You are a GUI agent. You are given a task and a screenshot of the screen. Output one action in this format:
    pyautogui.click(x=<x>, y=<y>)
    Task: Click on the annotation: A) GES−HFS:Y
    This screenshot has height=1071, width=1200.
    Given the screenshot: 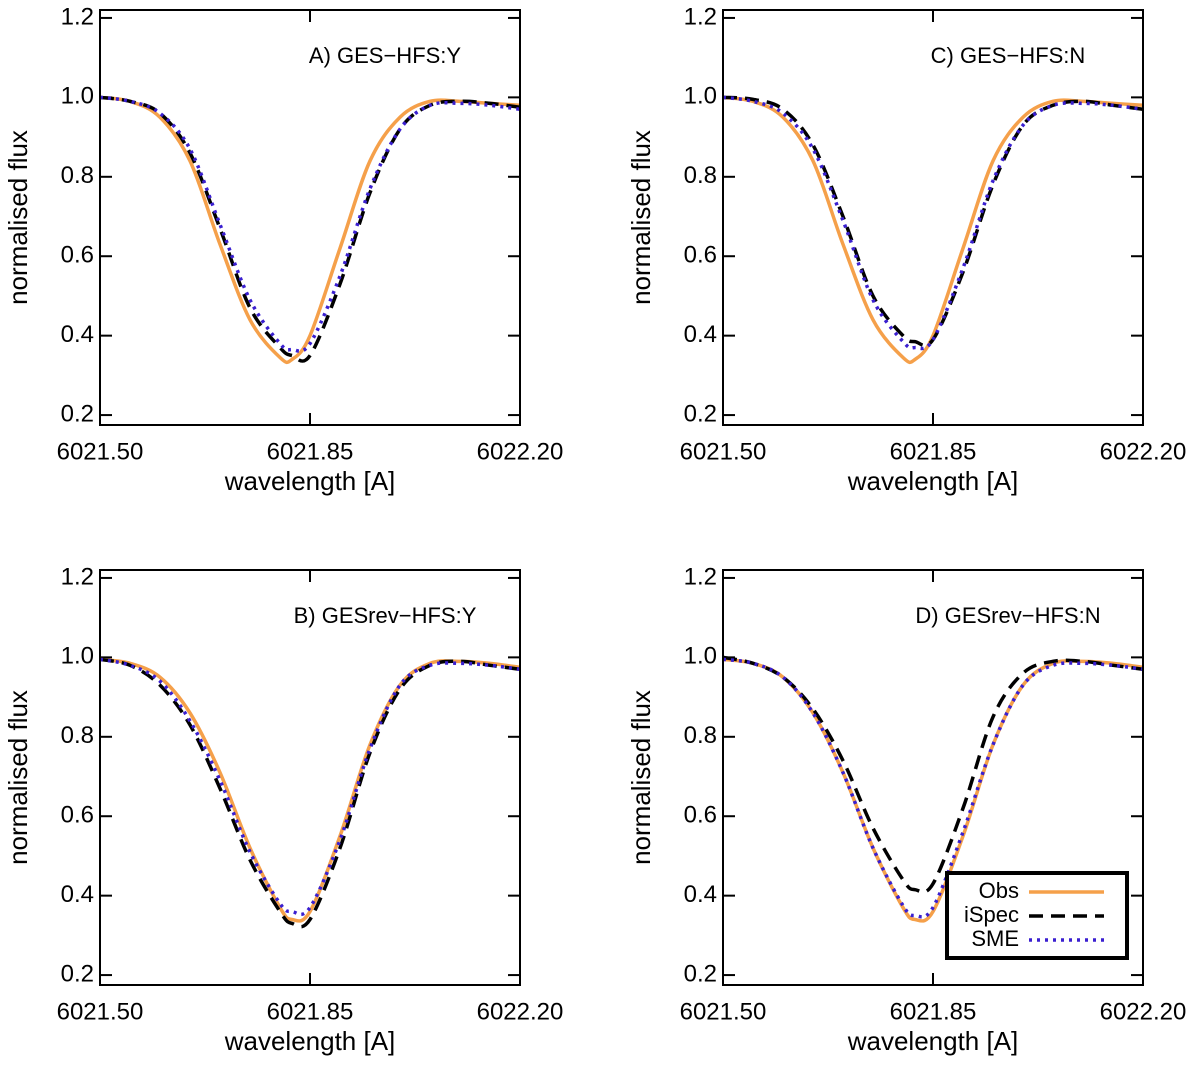 What is the action you would take?
    pyautogui.click(x=385, y=55)
    